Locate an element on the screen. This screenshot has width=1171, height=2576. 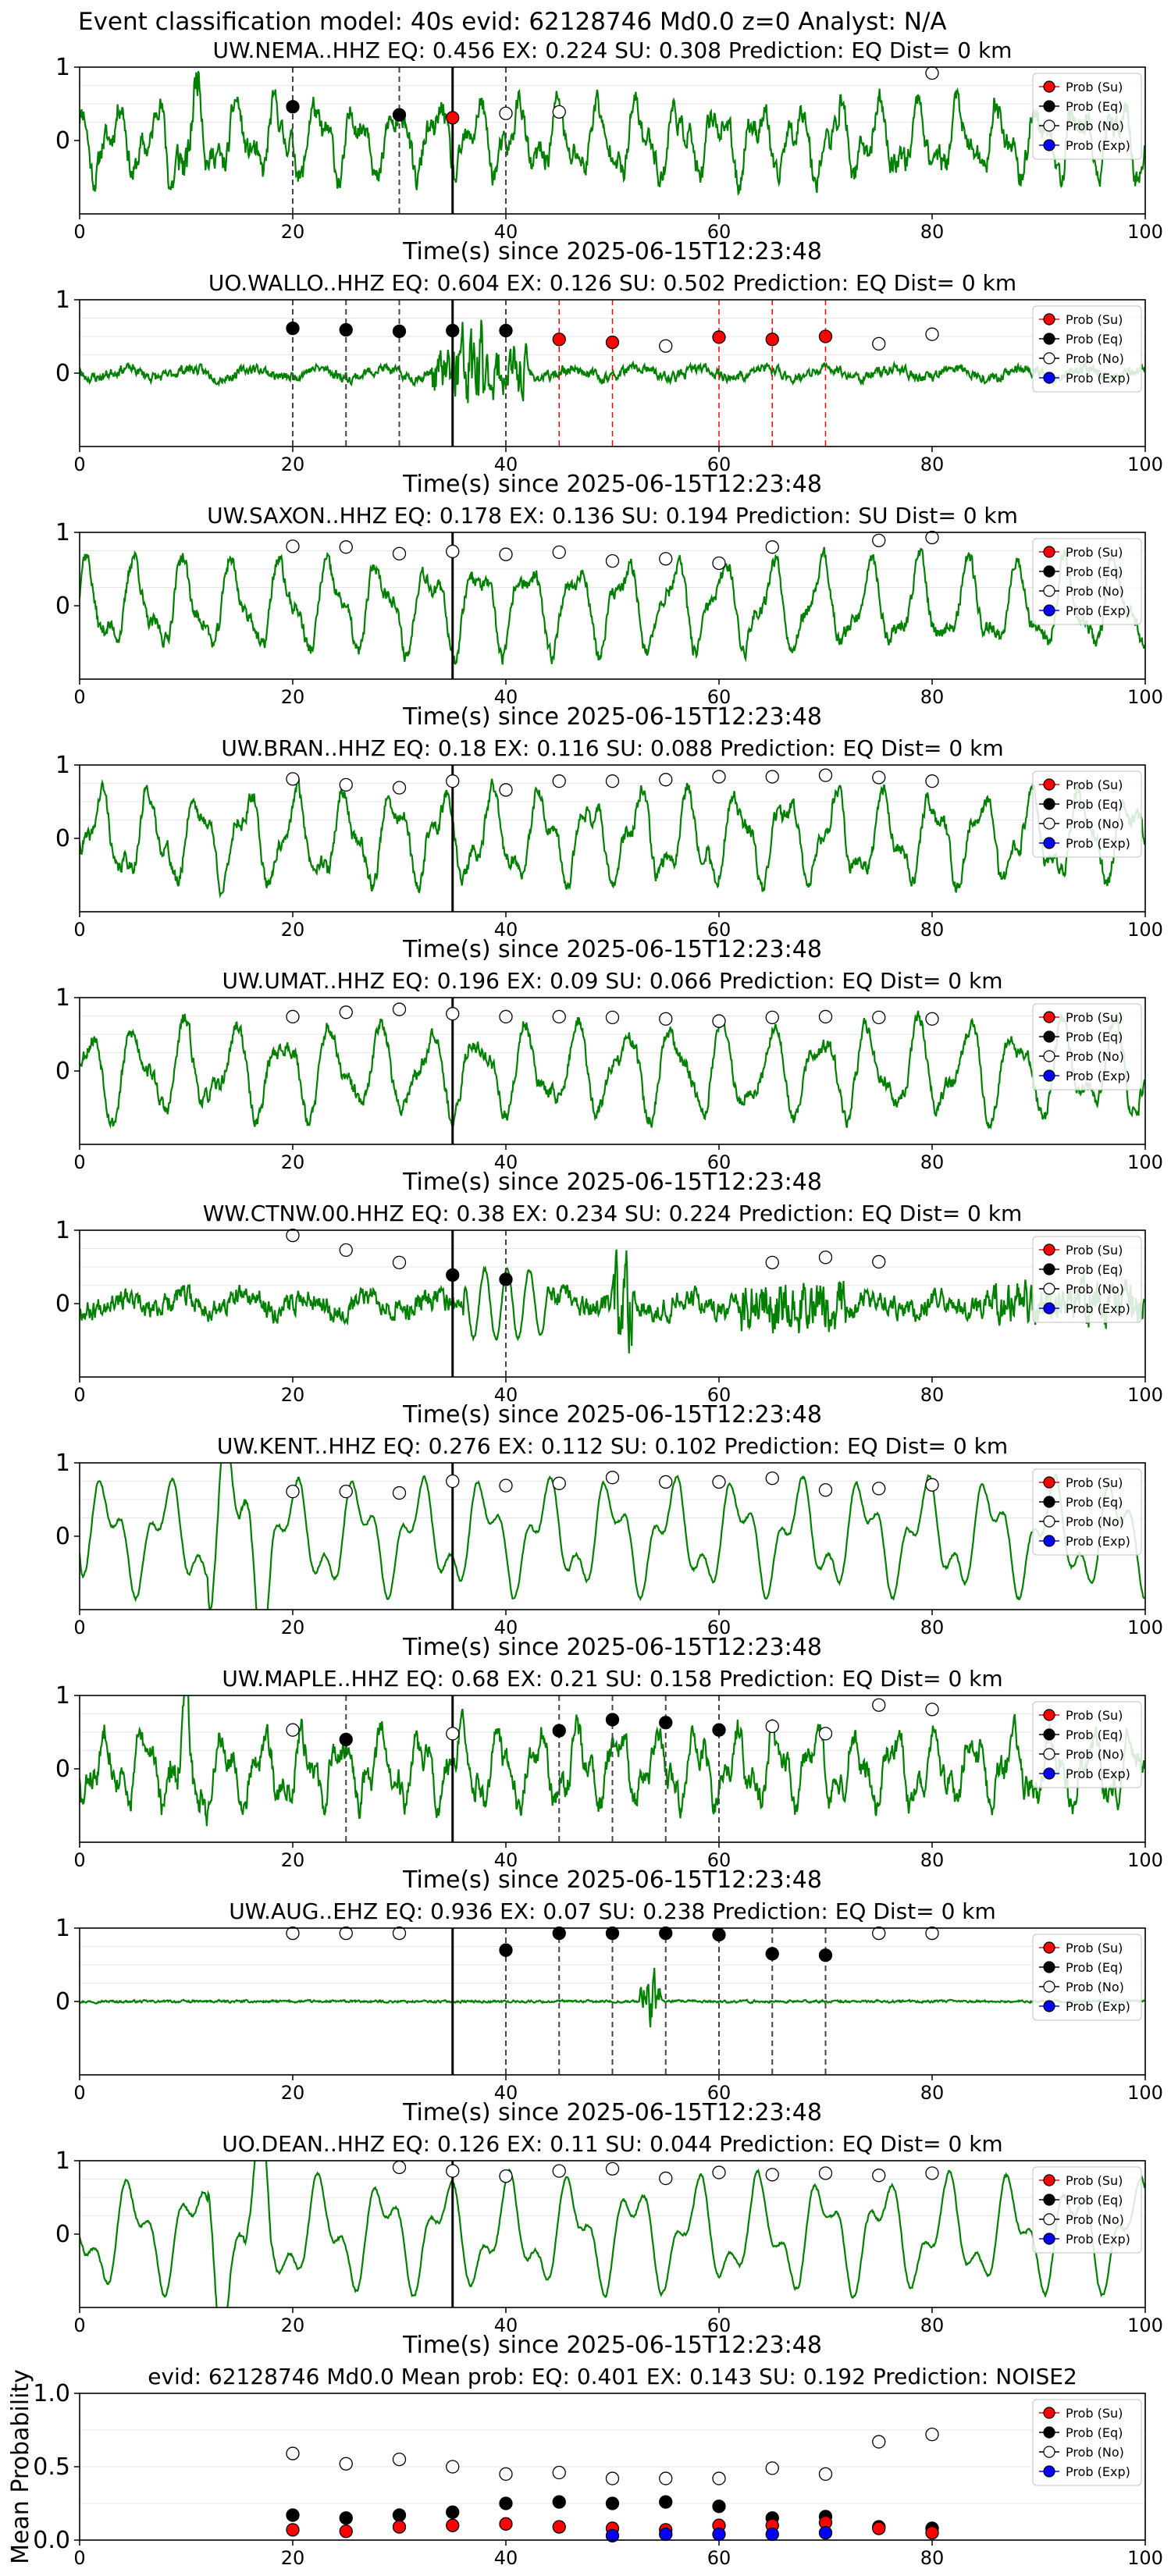
plot-area is located at coordinates (612, 1536).